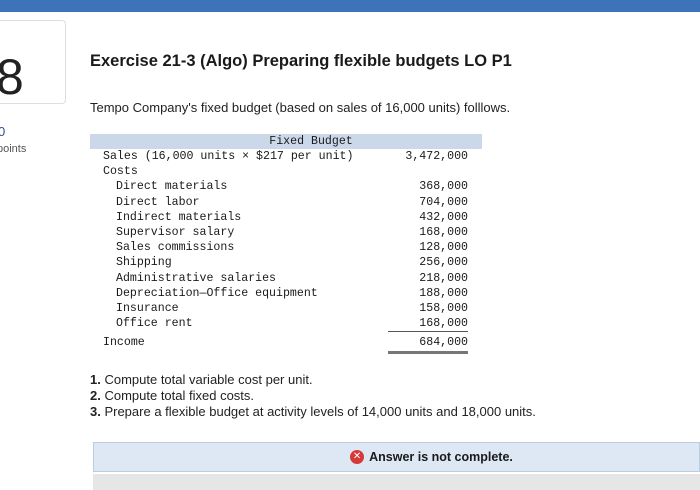 Image resolution: width=700 pixels, height=490 pixels. I want to click on cost-amount: 128,000, so click(443, 248).